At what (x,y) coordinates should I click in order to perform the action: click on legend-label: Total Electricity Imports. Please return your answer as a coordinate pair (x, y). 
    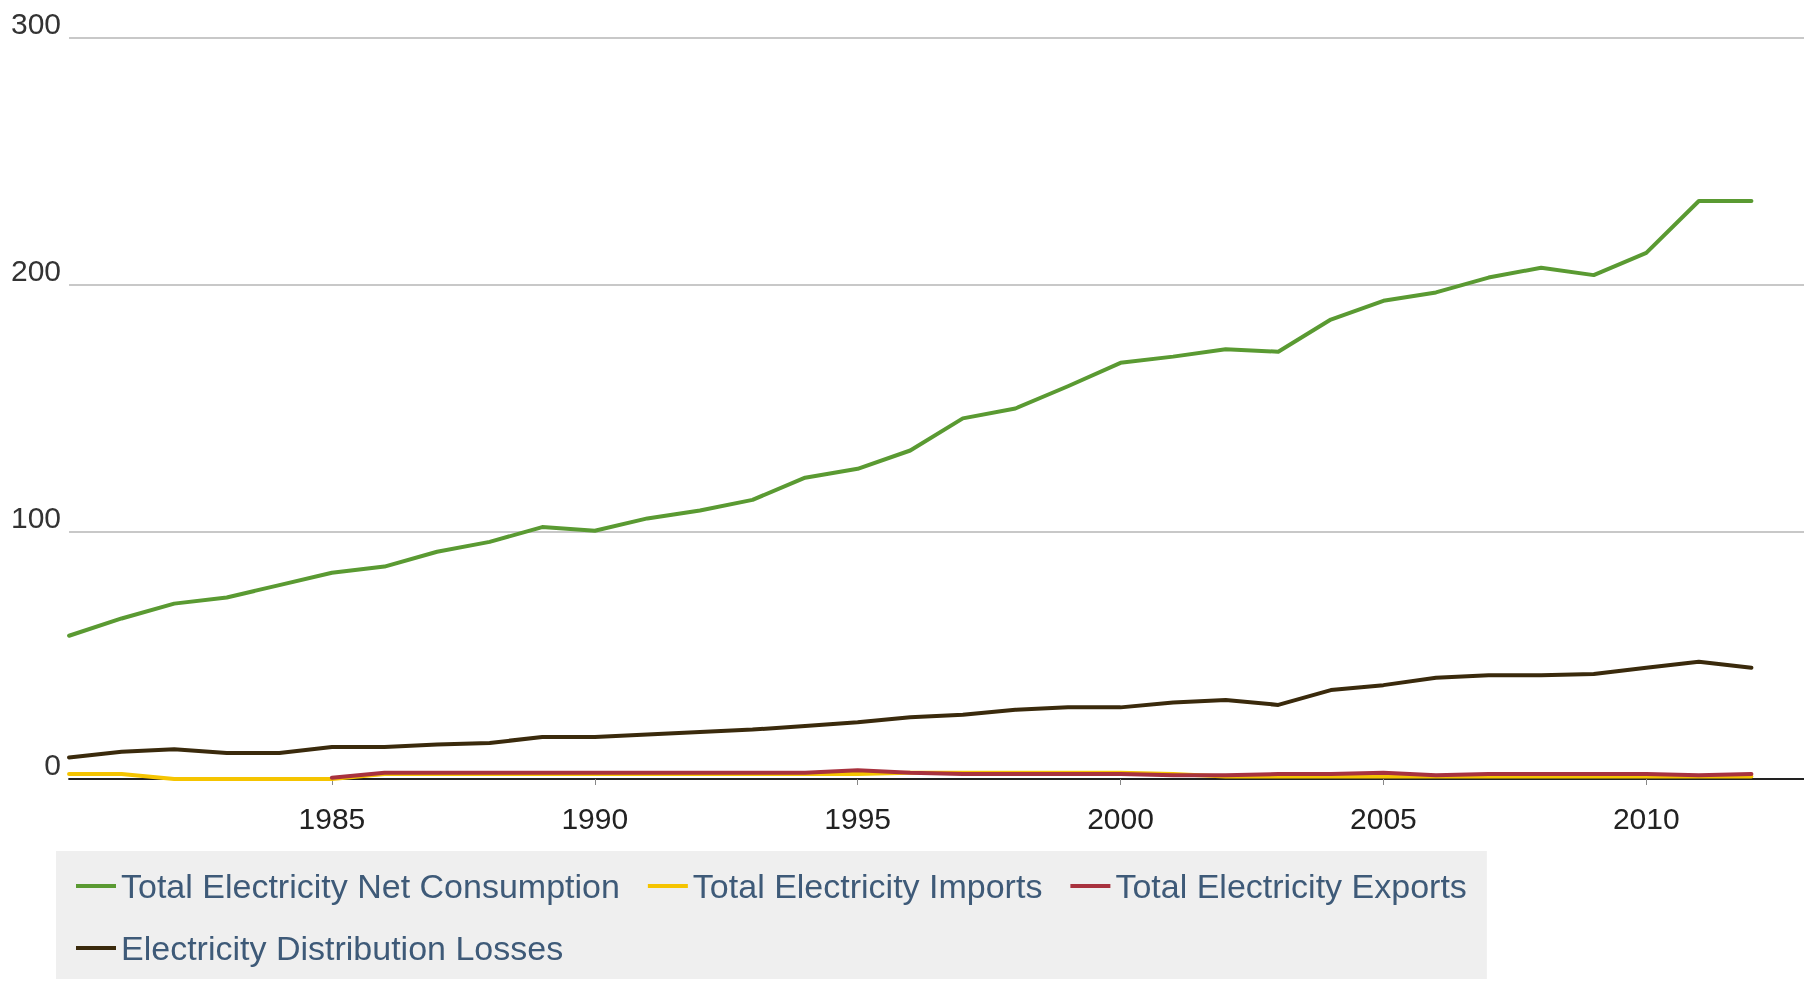
    Looking at the image, I should click on (867, 886).